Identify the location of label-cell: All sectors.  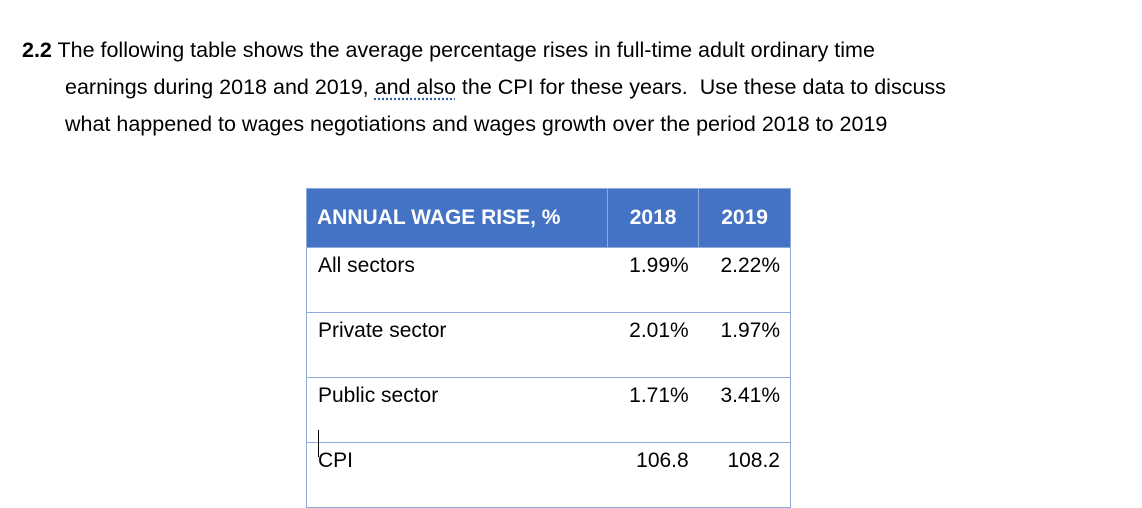
(457, 280).